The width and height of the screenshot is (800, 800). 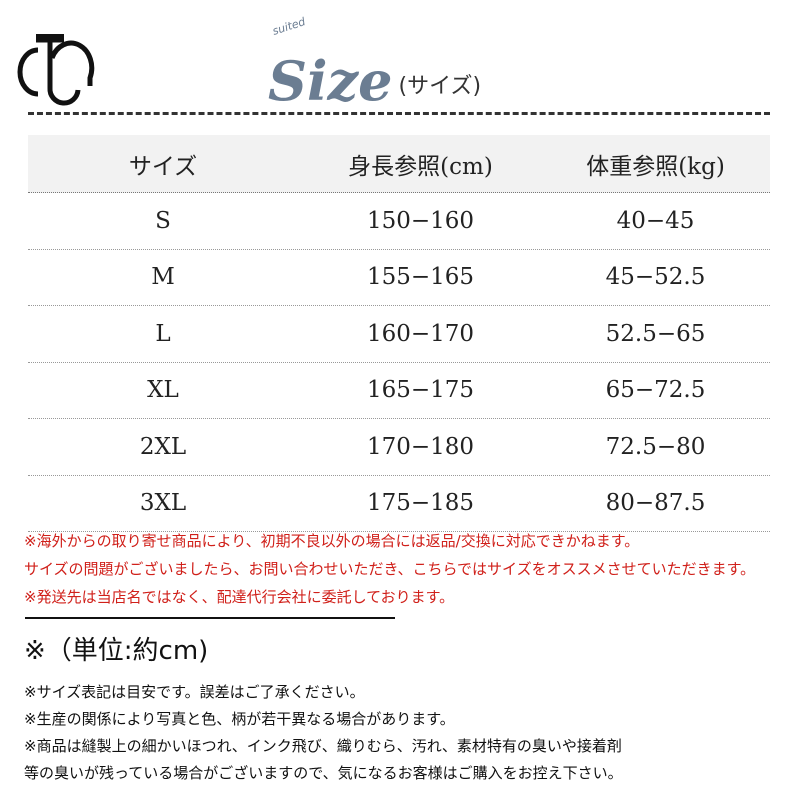 What do you see at coordinates (420, 220) in the screenshot?
I see `table-cell: 150−160` at bounding box center [420, 220].